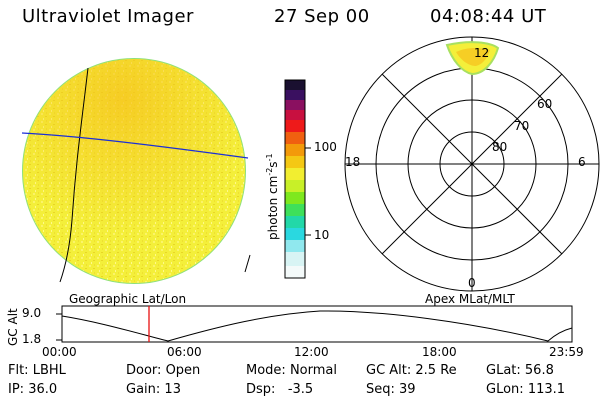 The width and height of the screenshot is (600, 400). I want to click on mlt-label-6: 6, so click(582, 162).